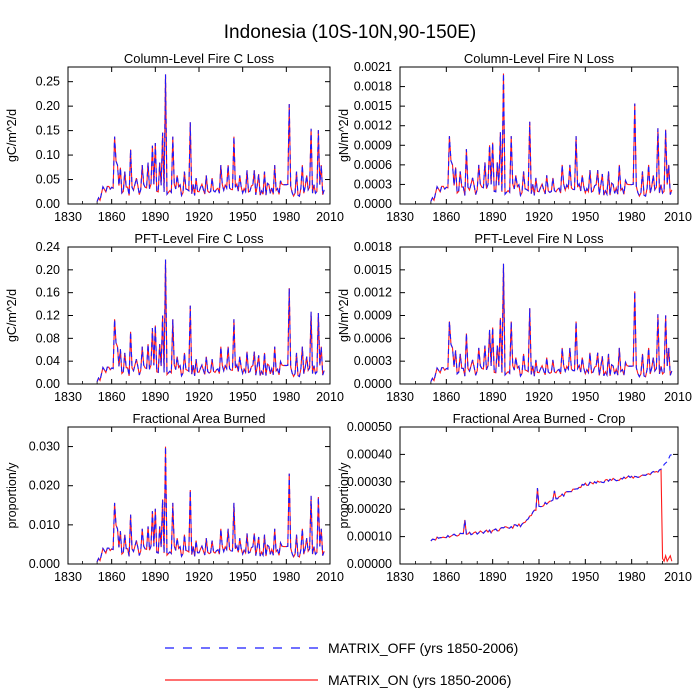  Describe the element at coordinates (373, 165) in the screenshot. I see `y-tick-label: 0.0006` at that location.